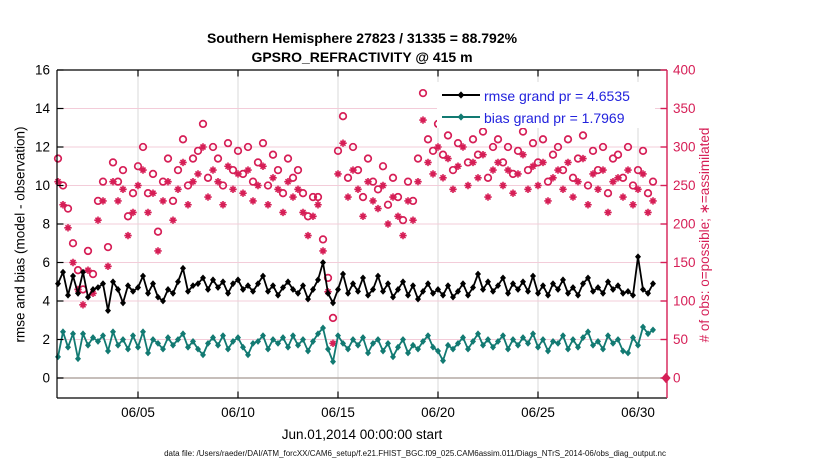  Describe the element at coordinates (362, 57) in the screenshot. I see `plot-subtitle: GPSRO_REFRACTIVITY @ 415 m` at that location.